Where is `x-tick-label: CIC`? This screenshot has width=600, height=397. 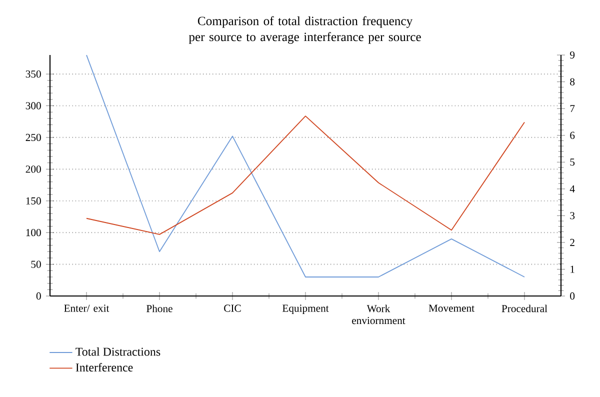
x-tick-label: CIC is located at coordinates (232, 308).